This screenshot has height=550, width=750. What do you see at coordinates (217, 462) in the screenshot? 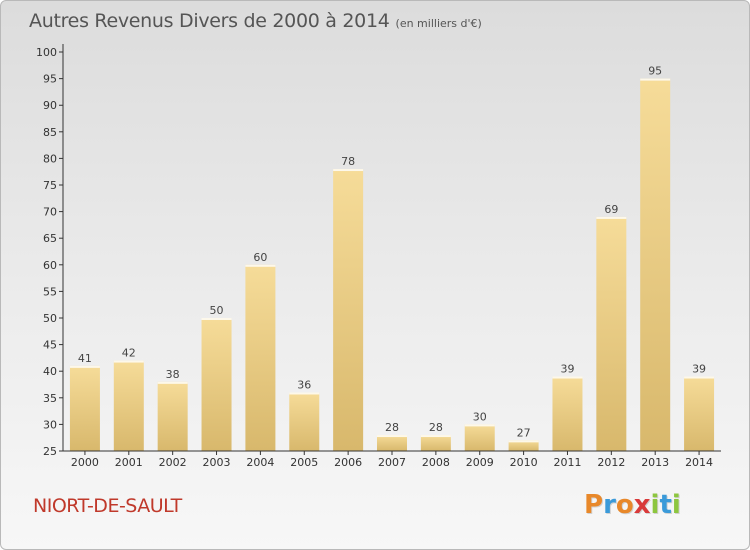
I see `x-tick-label-2003: 2003` at bounding box center [217, 462].